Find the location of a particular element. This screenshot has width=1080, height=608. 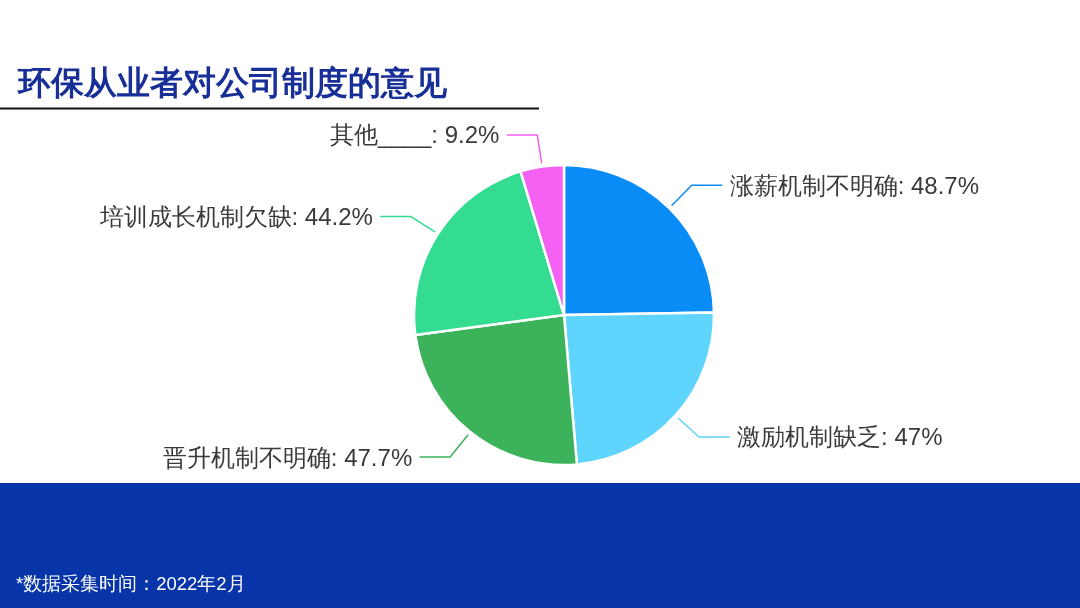

title: 环保从业者对公司制度的意见 is located at coordinates (232, 82).